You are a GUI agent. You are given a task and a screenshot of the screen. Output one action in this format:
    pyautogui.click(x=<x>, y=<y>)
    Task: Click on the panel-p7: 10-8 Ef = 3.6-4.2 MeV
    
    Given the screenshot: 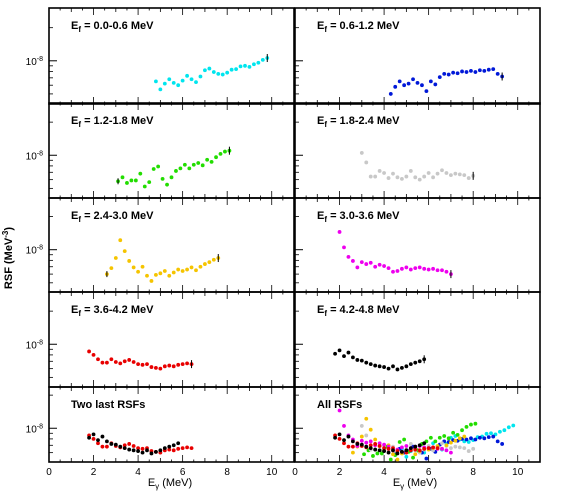 What is the action you would take?
    pyautogui.click(x=160, y=339)
    